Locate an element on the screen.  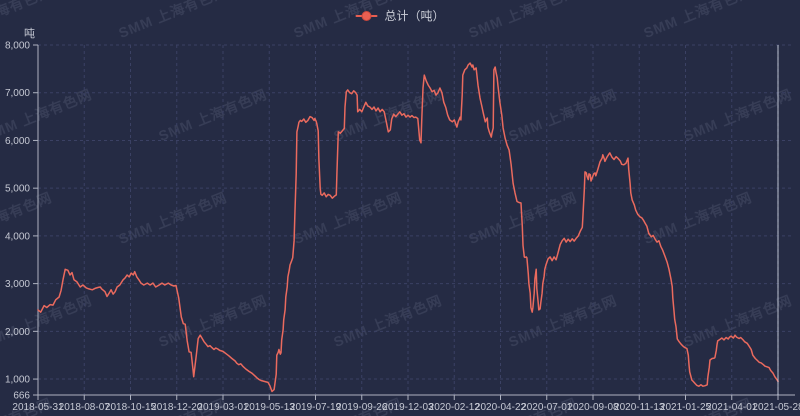
y-tick-label: 2,000 is located at coordinates (17, 332).